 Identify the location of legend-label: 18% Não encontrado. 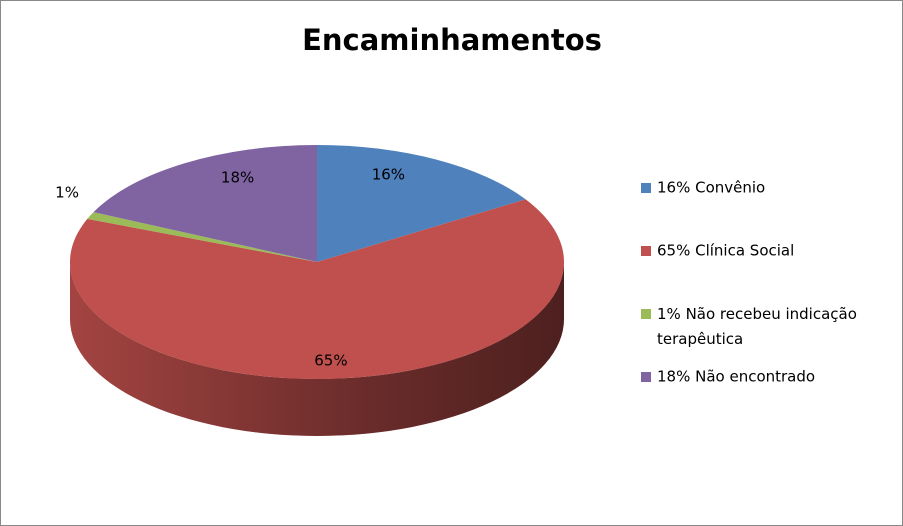
(736, 377).